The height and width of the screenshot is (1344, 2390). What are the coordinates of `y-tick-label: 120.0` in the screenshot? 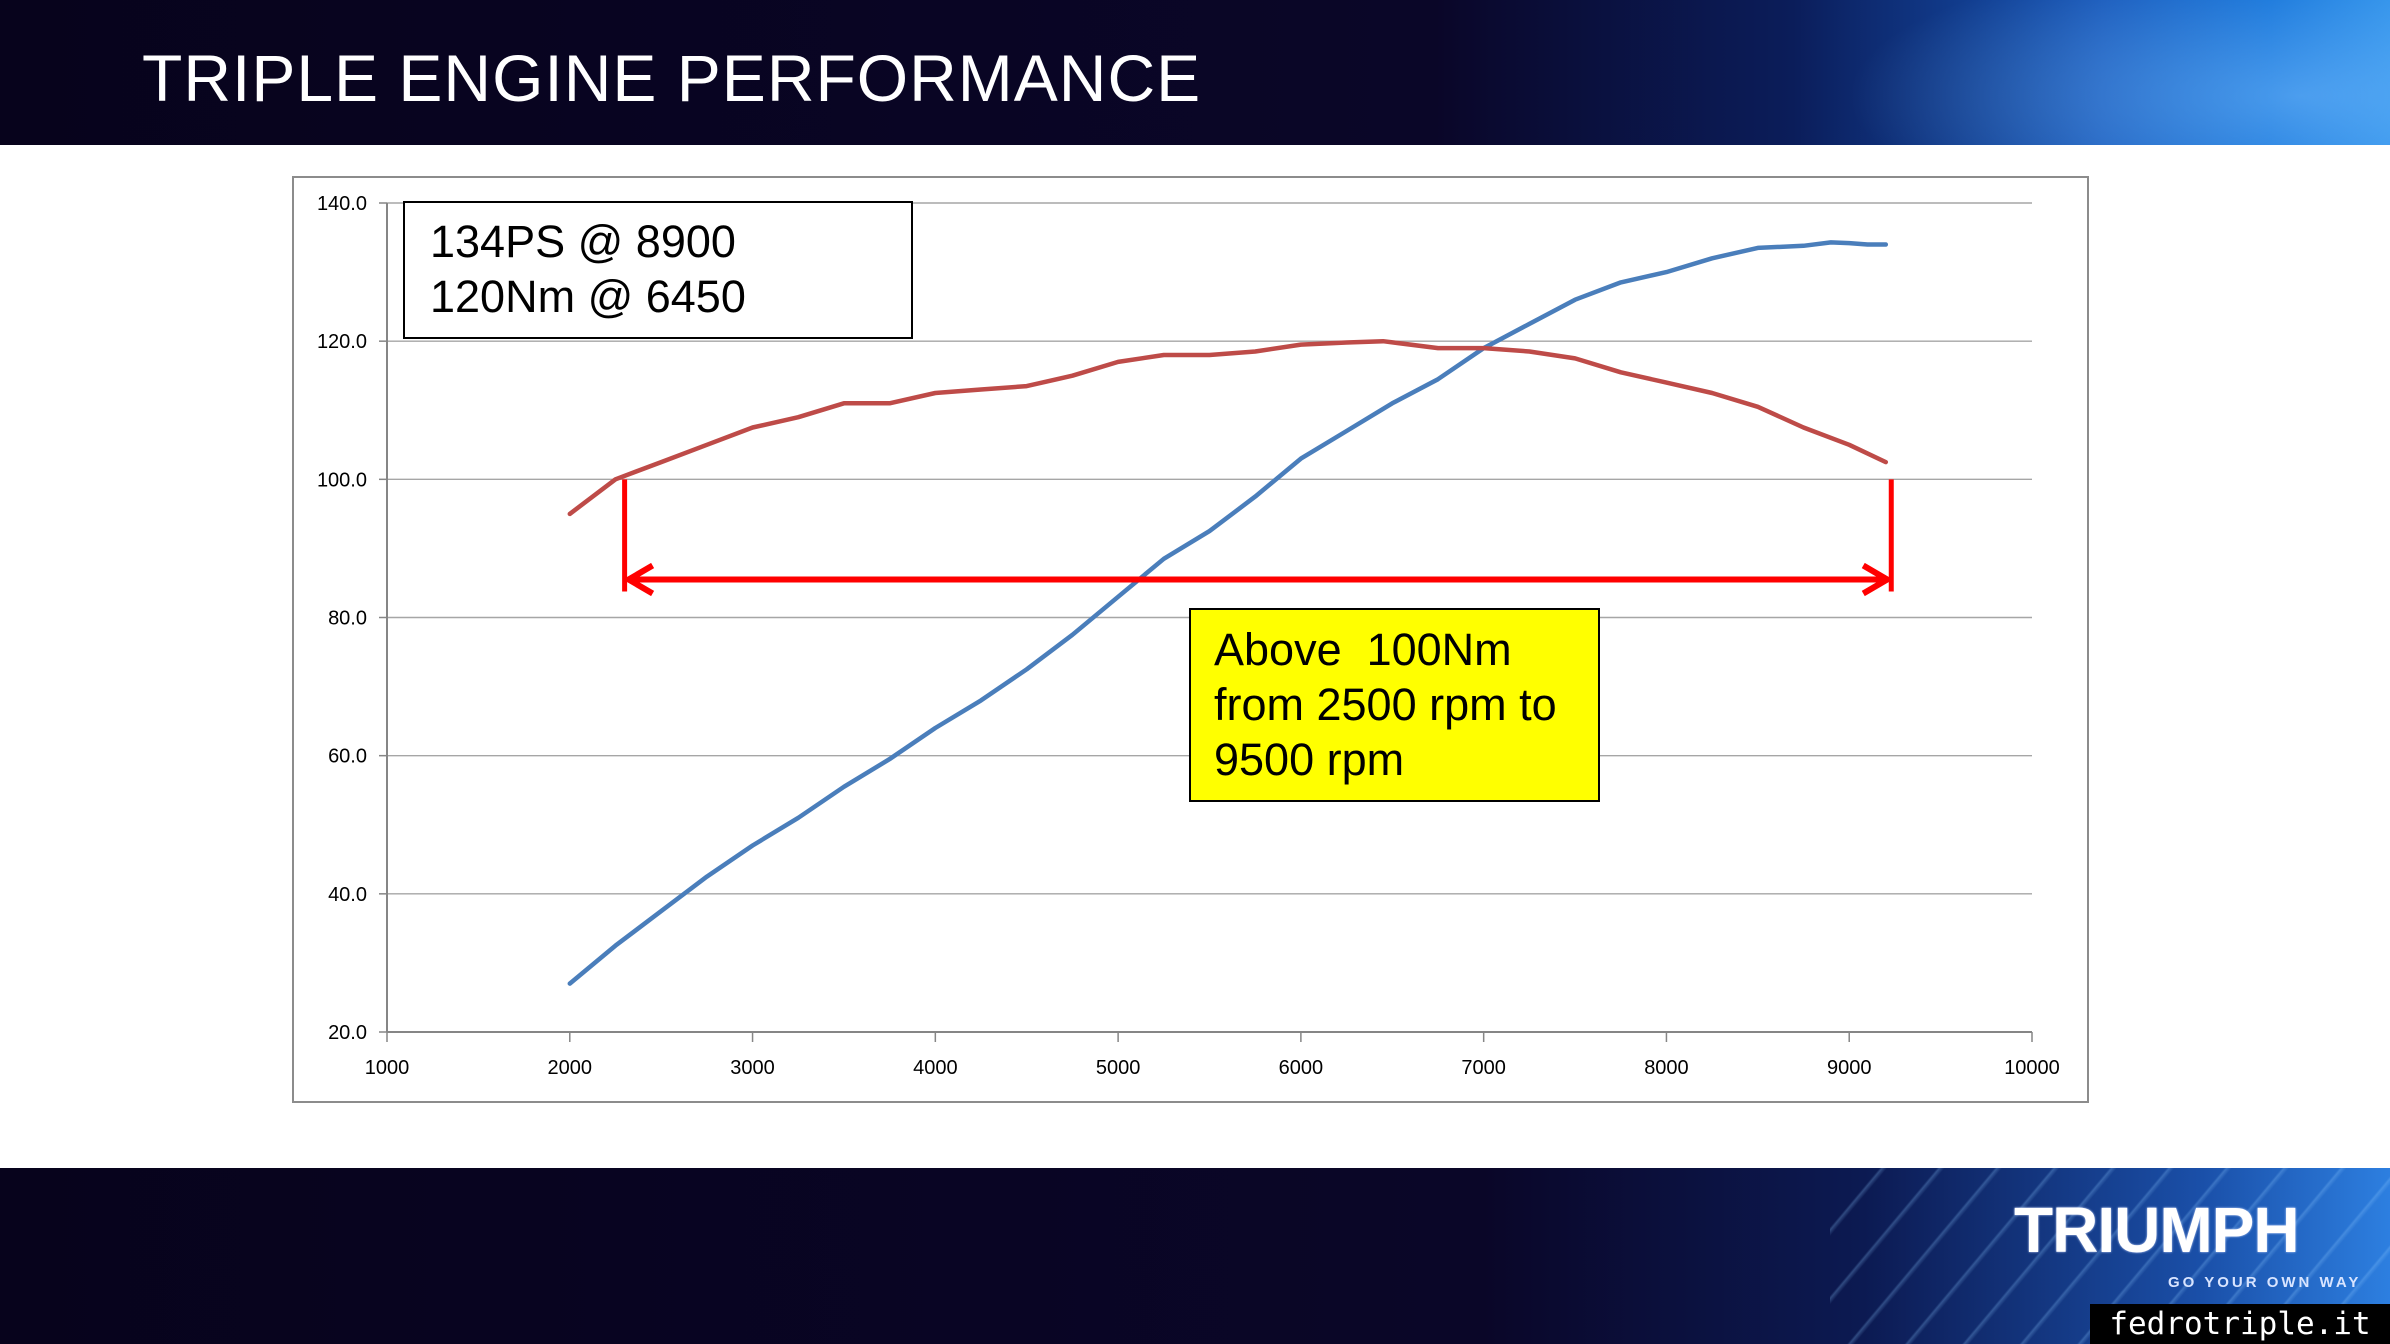 It's located at (342, 342).